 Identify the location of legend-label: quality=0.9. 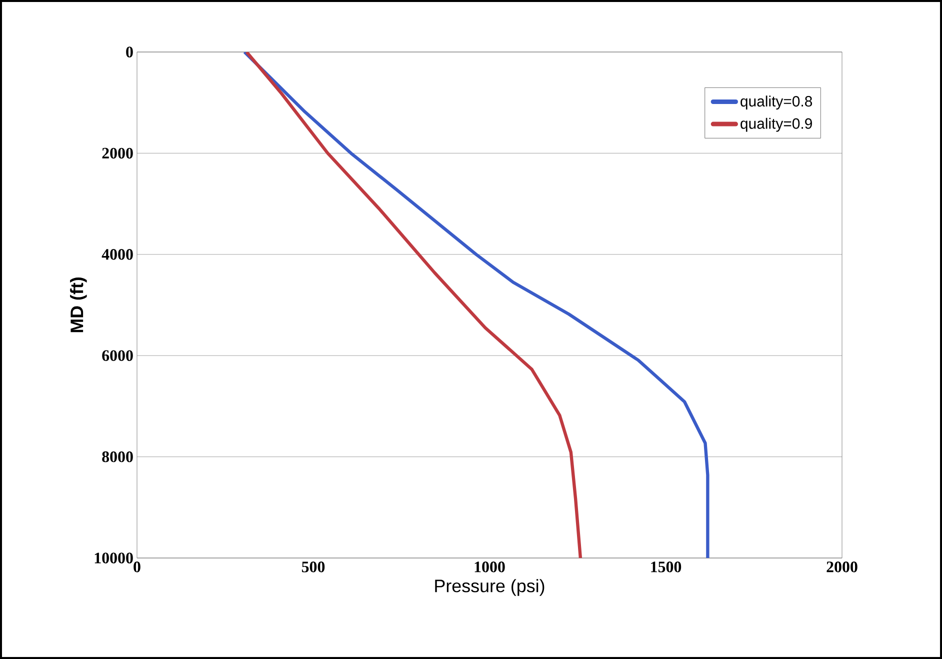
(776, 125).